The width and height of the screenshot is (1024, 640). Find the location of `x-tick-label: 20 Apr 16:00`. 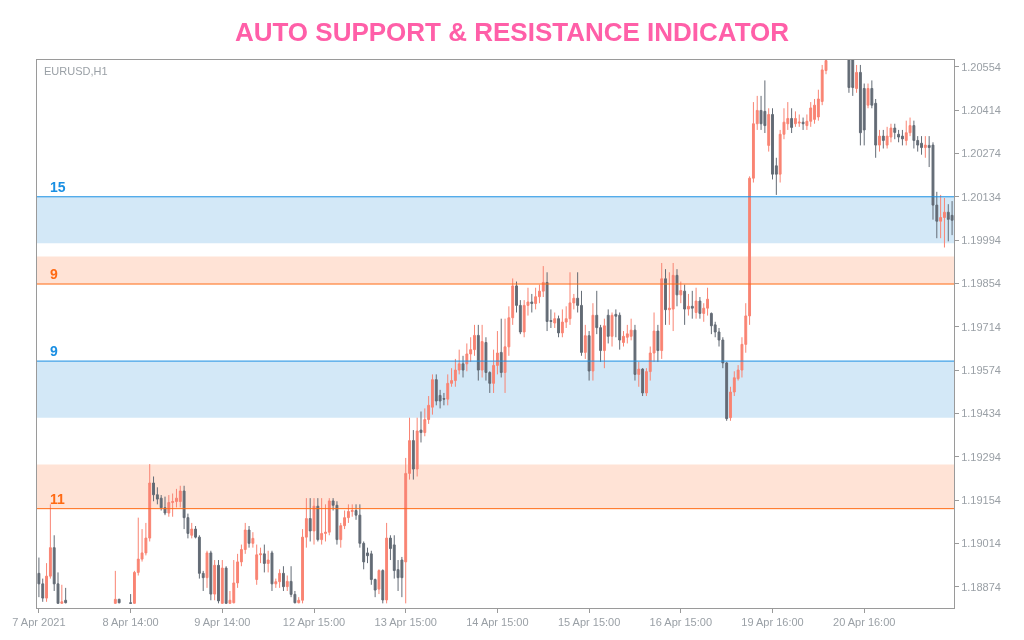

x-tick-label: 20 Apr 16:00 is located at coordinates (864, 622).